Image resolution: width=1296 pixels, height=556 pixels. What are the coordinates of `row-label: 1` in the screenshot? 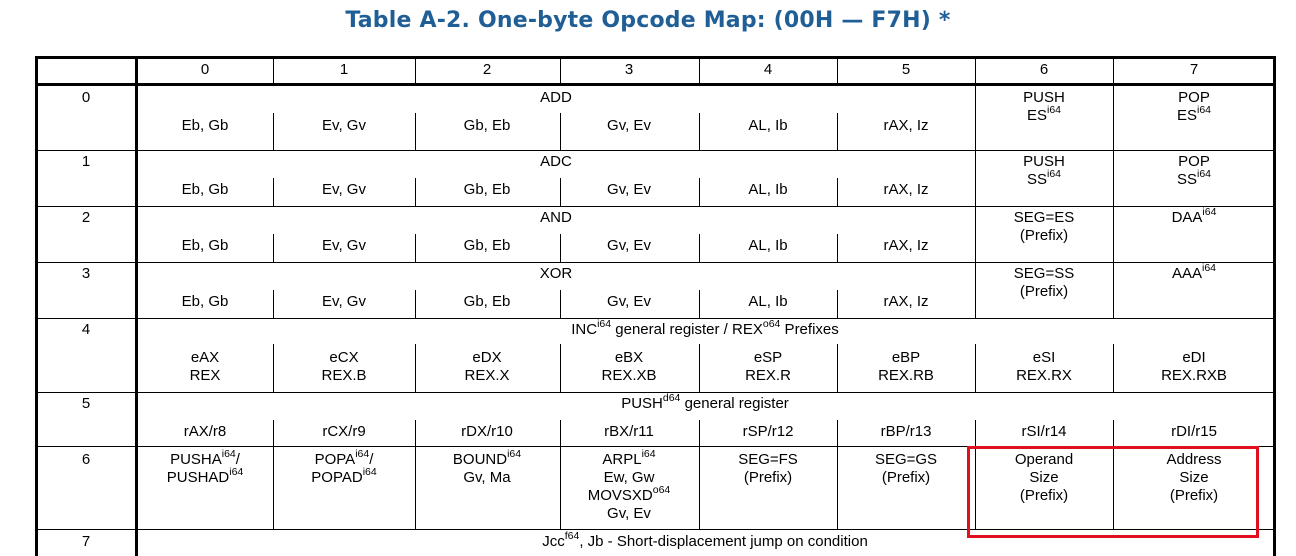 It's located at (86, 161).